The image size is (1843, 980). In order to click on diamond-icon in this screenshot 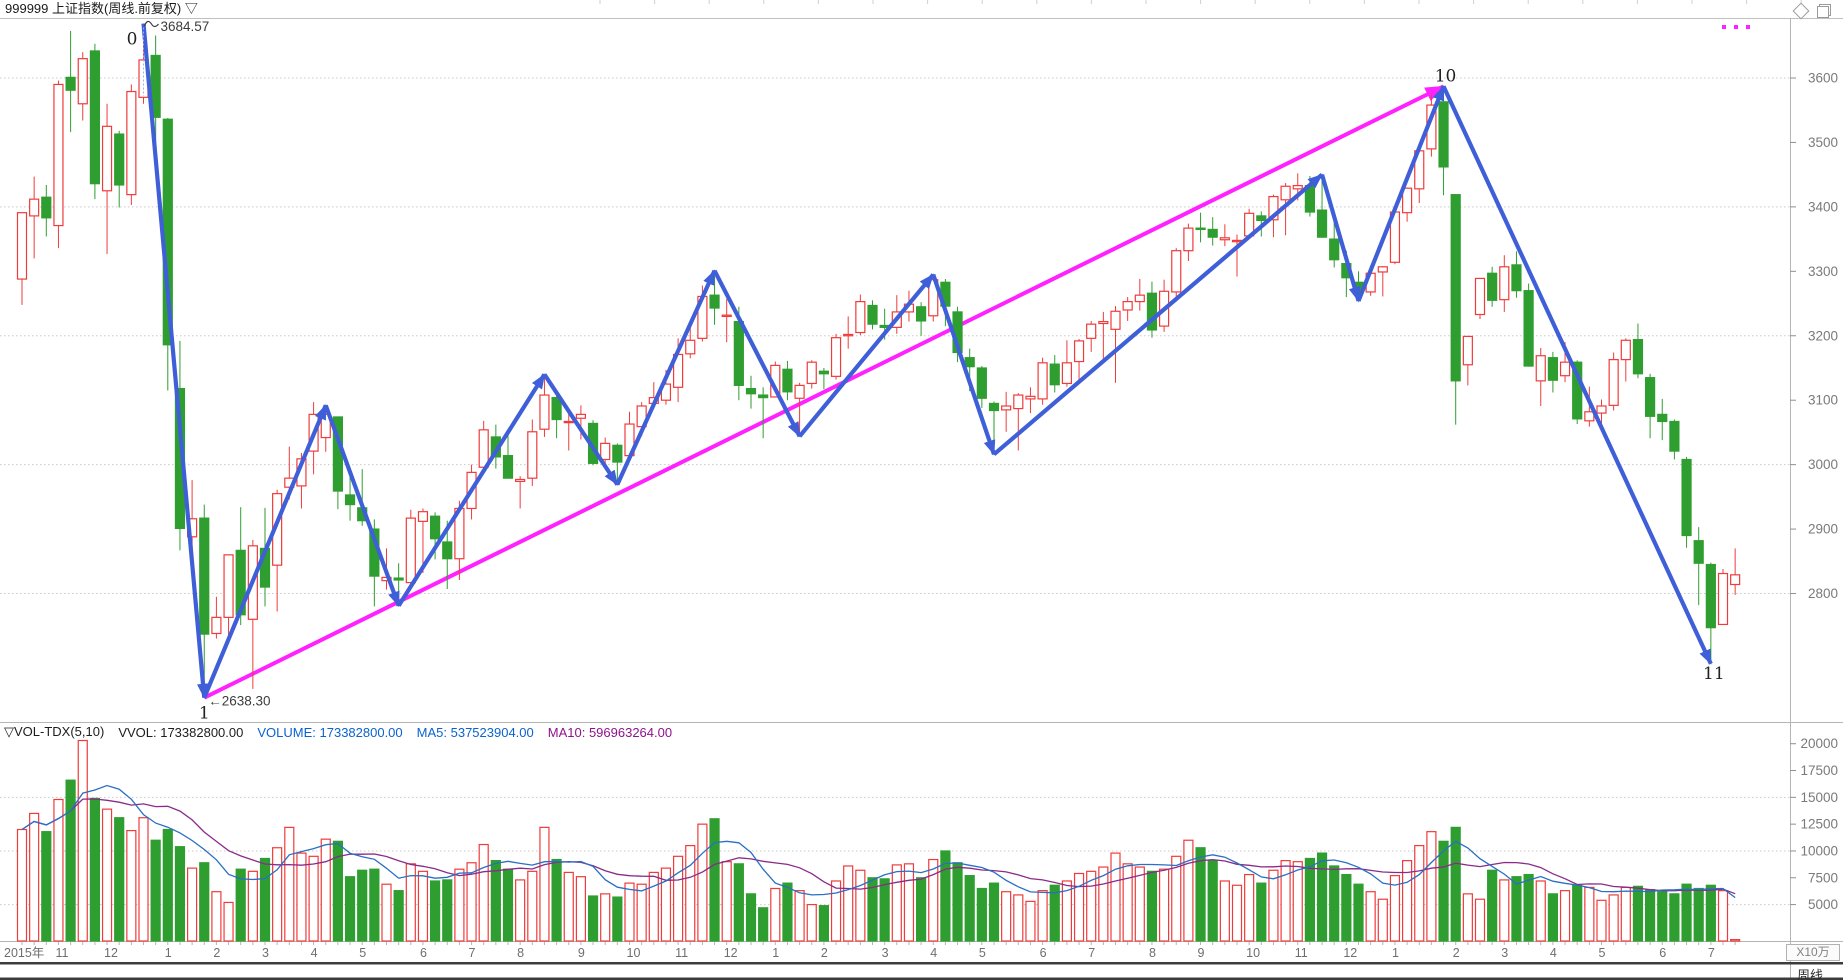, I will do `click(1801, 11)`.